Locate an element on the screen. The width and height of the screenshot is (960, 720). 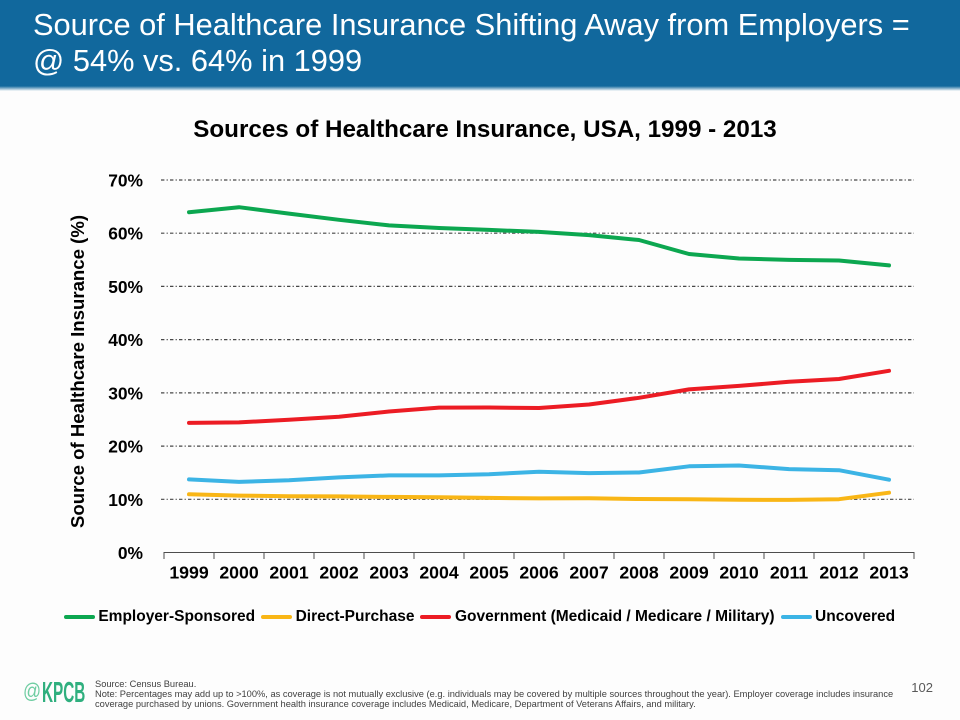
svg-text: 2006 is located at coordinates (539, 573).